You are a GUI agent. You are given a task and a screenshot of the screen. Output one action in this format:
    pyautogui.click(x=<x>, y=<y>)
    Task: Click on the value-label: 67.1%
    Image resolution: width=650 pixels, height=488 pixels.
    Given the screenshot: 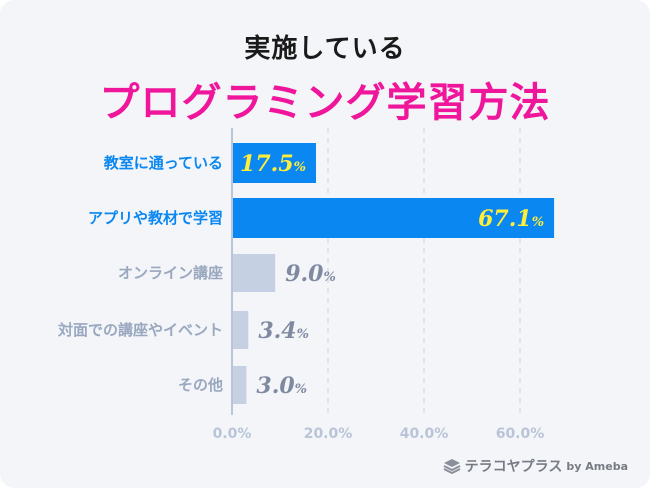 What is the action you would take?
    pyautogui.click(x=511, y=219)
    